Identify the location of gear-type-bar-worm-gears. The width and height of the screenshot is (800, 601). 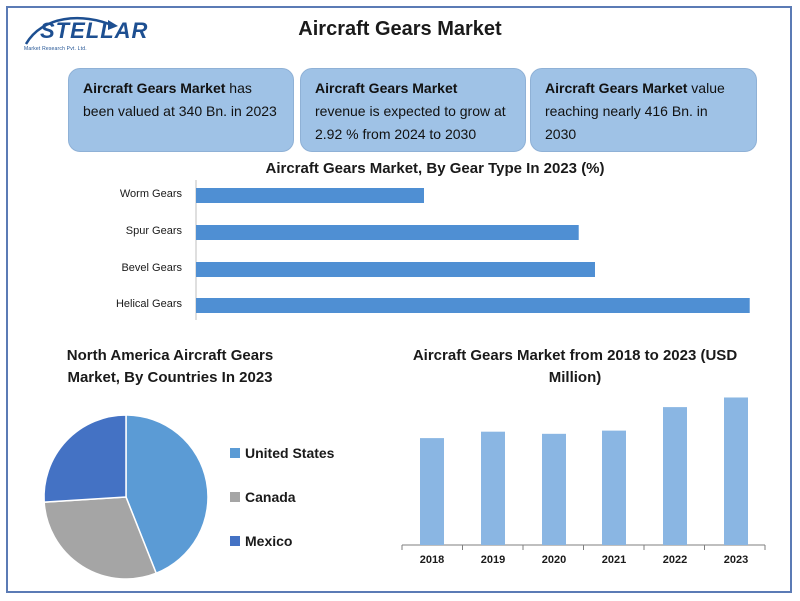
(310, 195).